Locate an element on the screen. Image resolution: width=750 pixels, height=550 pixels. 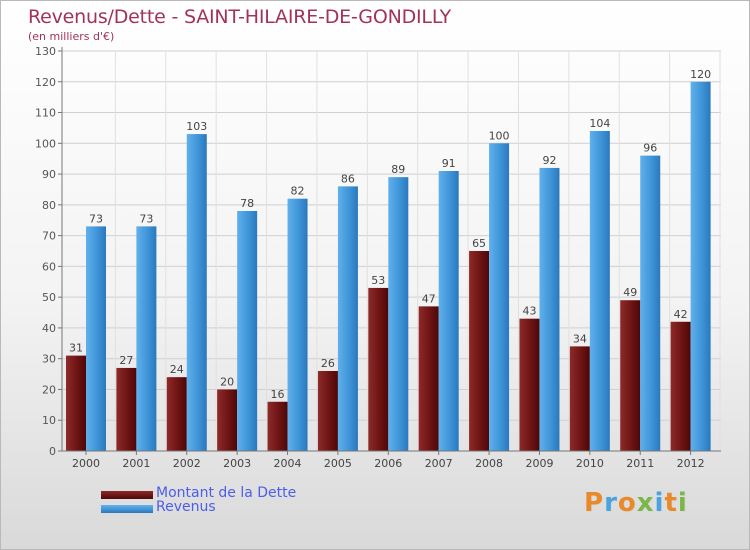
data-label-debt: 65 is located at coordinates (479, 243).